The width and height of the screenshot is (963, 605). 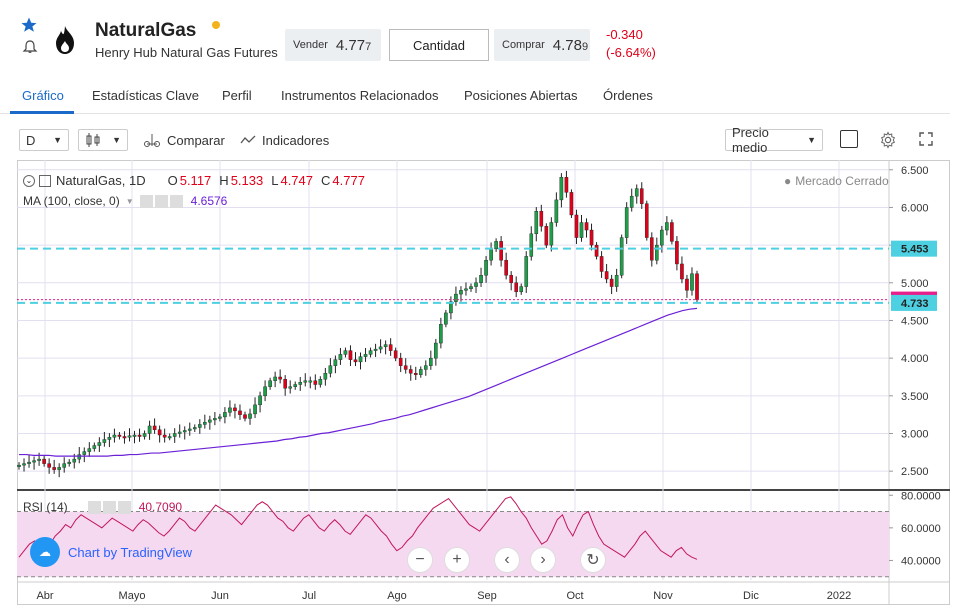 I want to click on price-label: 4.733, so click(x=915, y=304).